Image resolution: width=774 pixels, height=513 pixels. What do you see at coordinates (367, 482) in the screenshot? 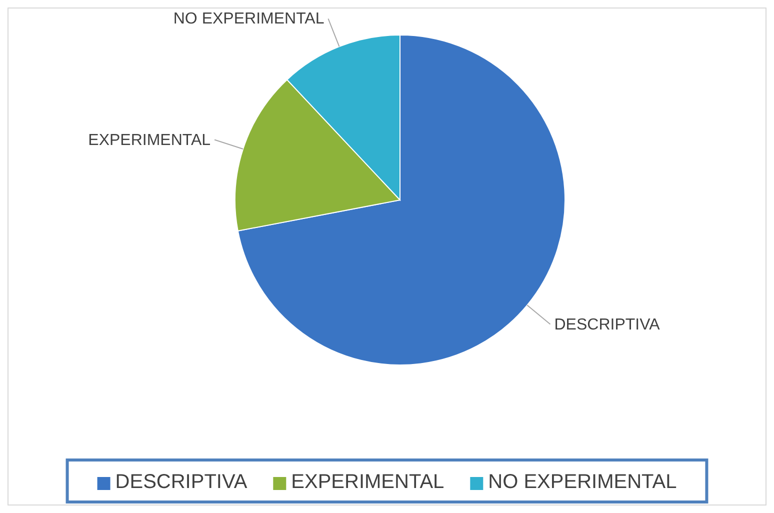
I see `legend-label: EXPERIMENTAL` at bounding box center [367, 482].